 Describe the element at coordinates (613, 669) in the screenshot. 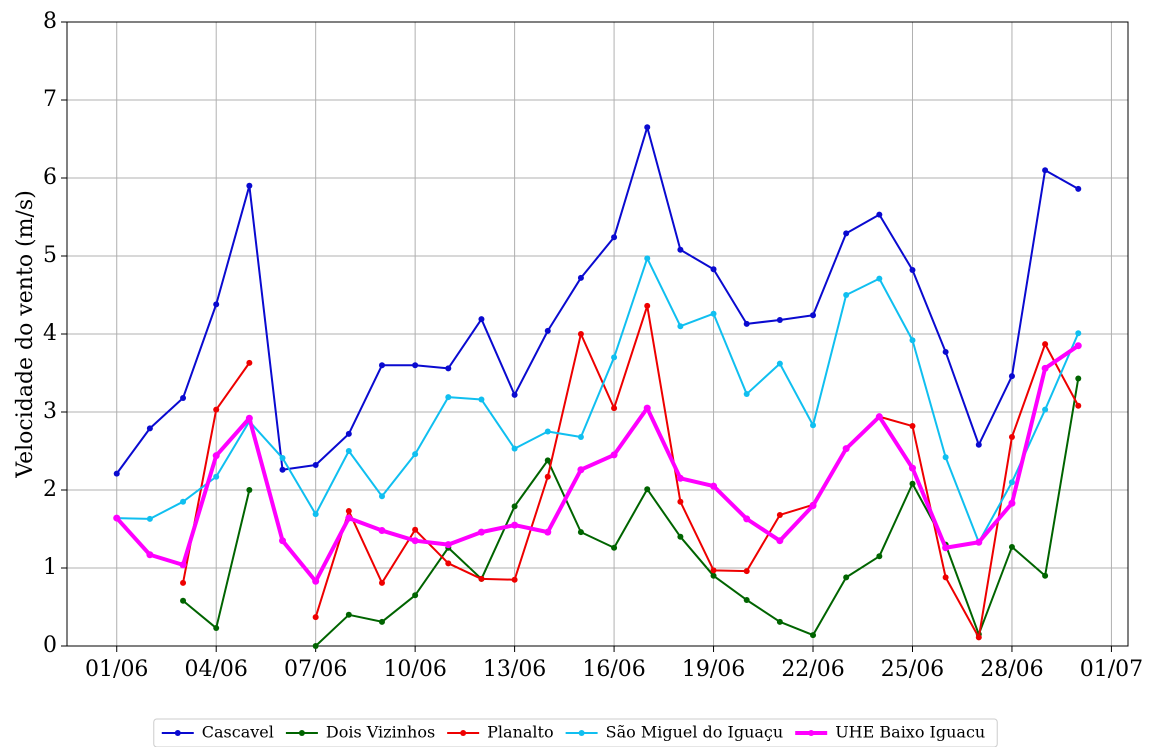

I see `x-tick-label: 16/06` at that location.